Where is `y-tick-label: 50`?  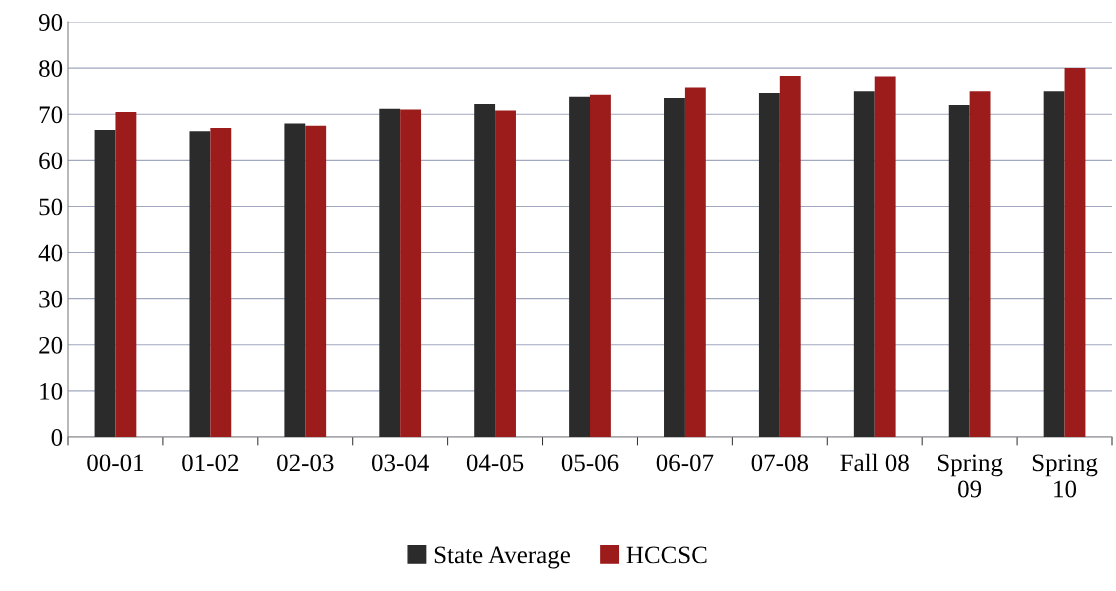
y-tick-label: 50 is located at coordinates (51, 207).